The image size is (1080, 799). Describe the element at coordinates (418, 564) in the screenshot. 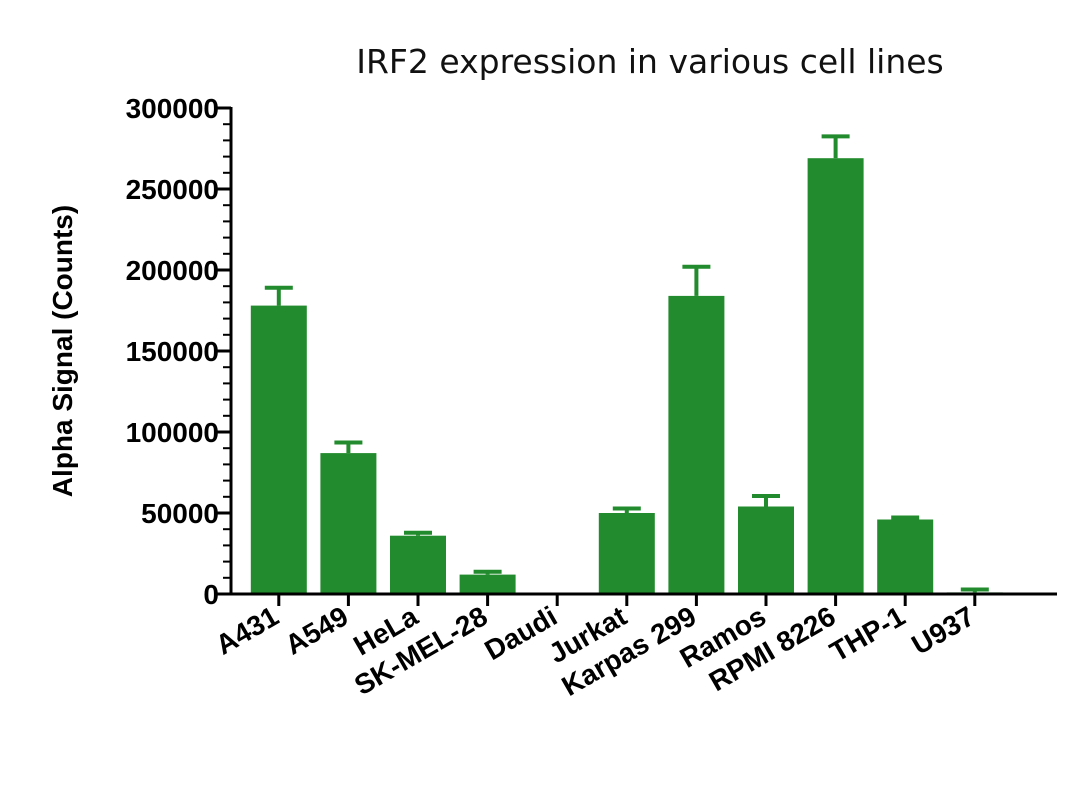

I see `bar-hela` at that location.